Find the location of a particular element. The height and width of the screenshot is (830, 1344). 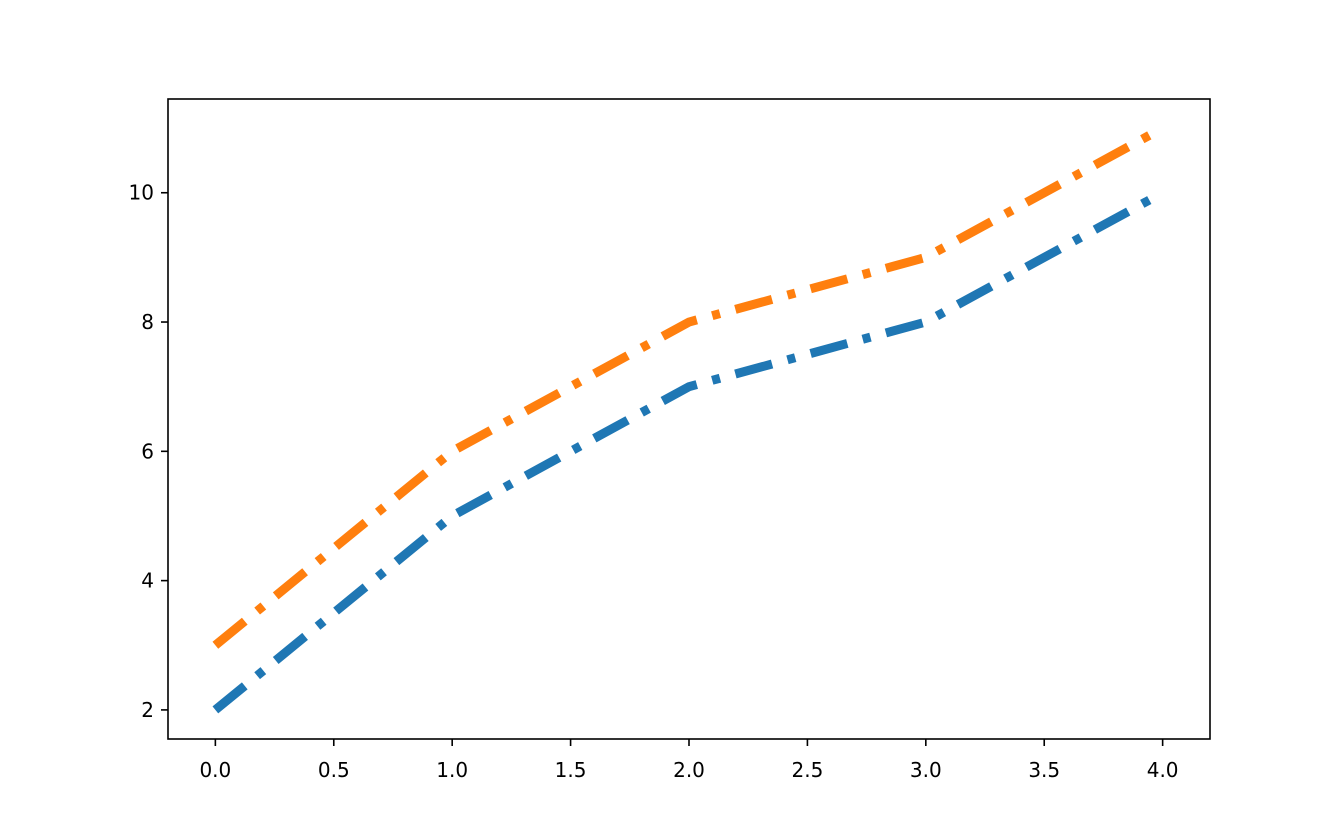

x-tick-label: 3.0 is located at coordinates (926, 770).